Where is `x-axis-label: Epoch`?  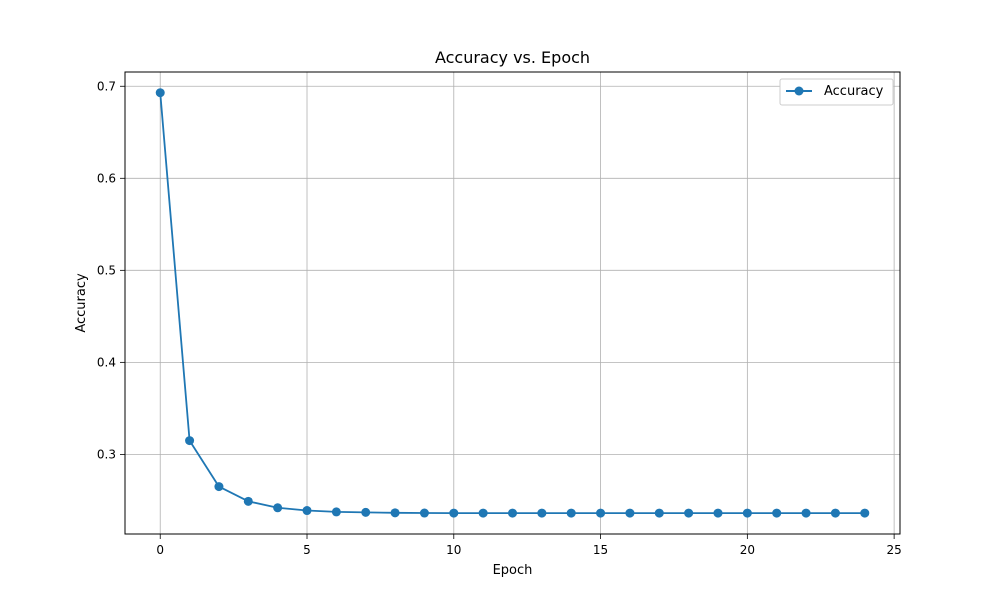
x-axis-label: Epoch is located at coordinates (513, 570).